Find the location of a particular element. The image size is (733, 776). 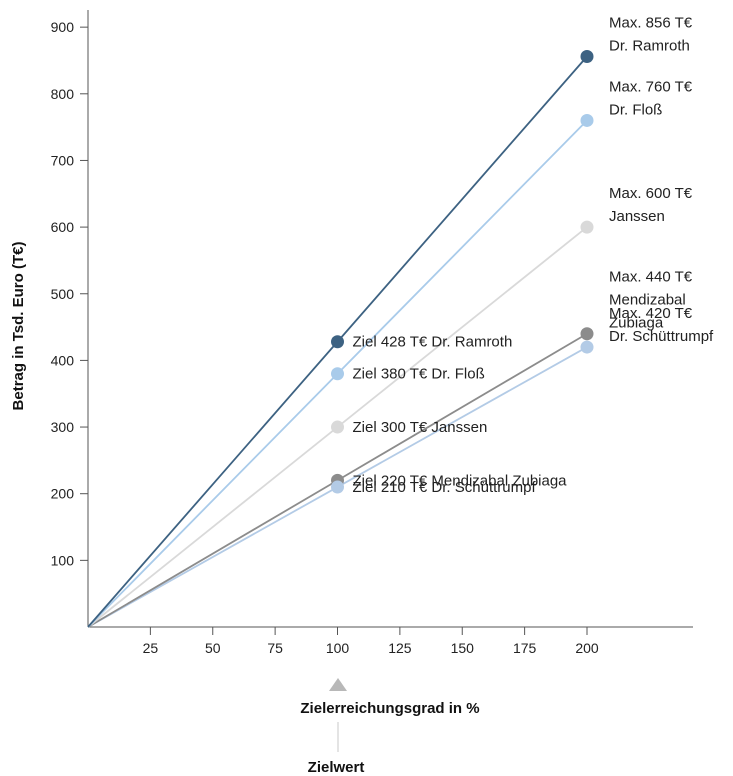

y-tick-label: 500 is located at coordinates (63, 294).